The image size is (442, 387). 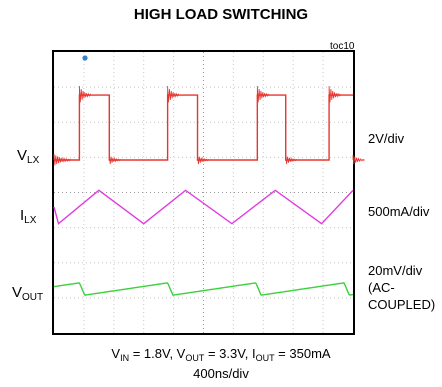 I want to click on vout-scale-line: COUPLED), so click(x=402, y=304).